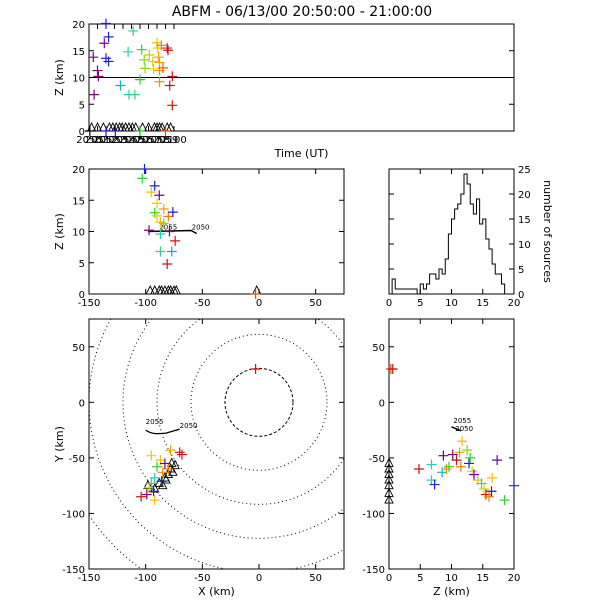 The image size is (600, 604). I want to click on x-y-ytick-label: 0, so click(82, 403).